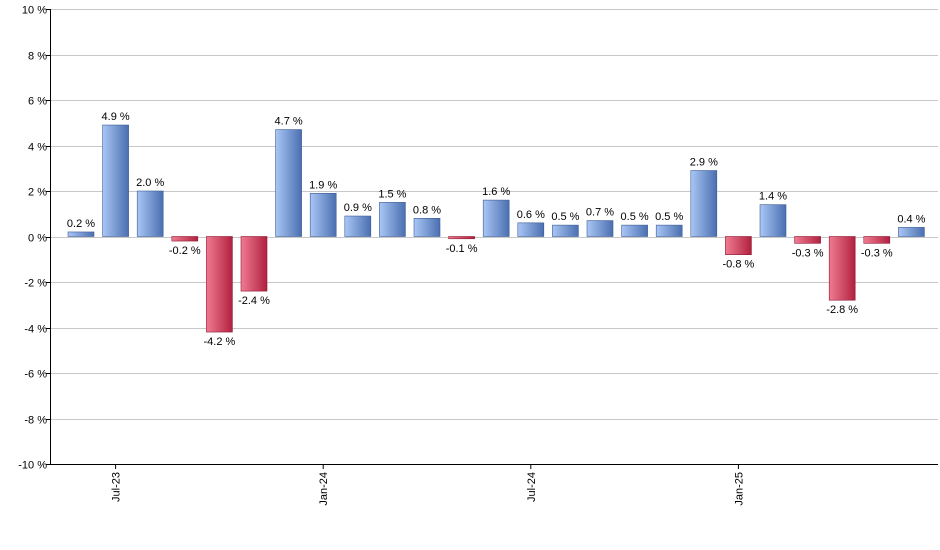 This screenshot has width=940, height=550. I want to click on data-label: 1.4 %, so click(773, 197).